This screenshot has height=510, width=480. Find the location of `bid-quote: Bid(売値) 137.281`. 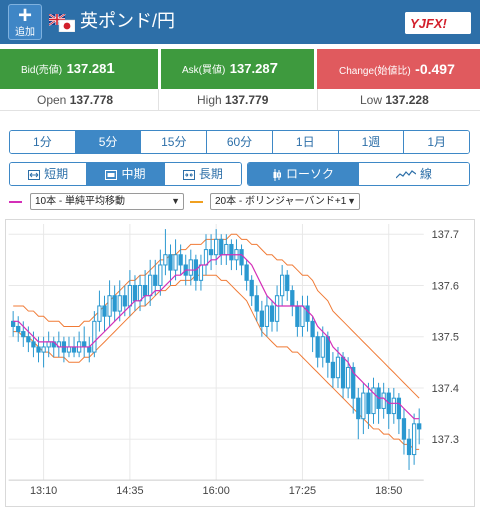

bid-quote: Bid(売値) 137.281 is located at coordinates (79, 69).